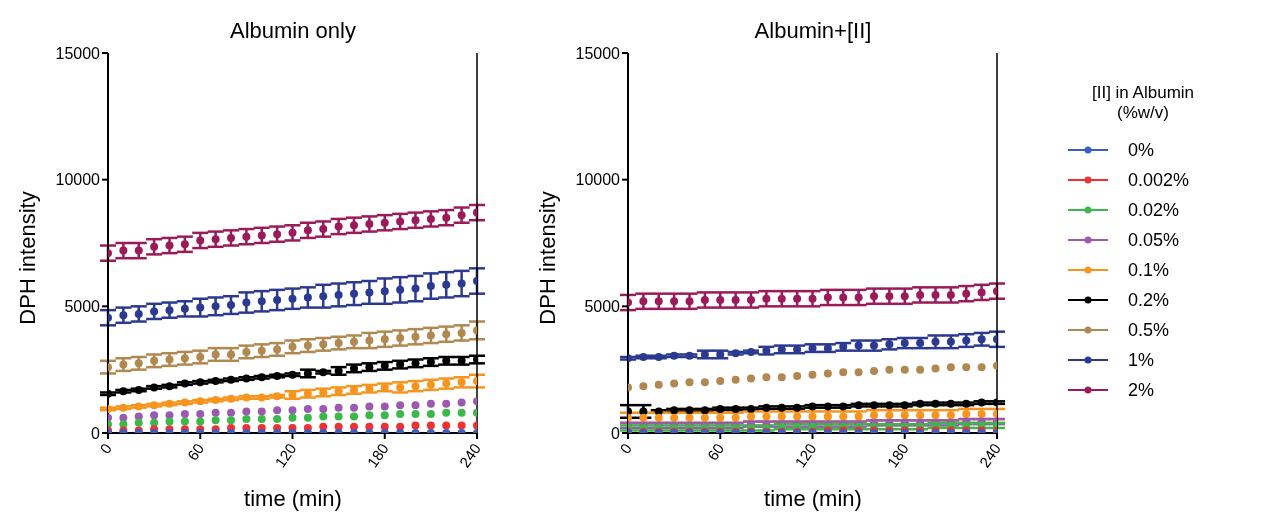  Describe the element at coordinates (1141, 390) in the screenshot. I see `legend-label: 2%` at that location.